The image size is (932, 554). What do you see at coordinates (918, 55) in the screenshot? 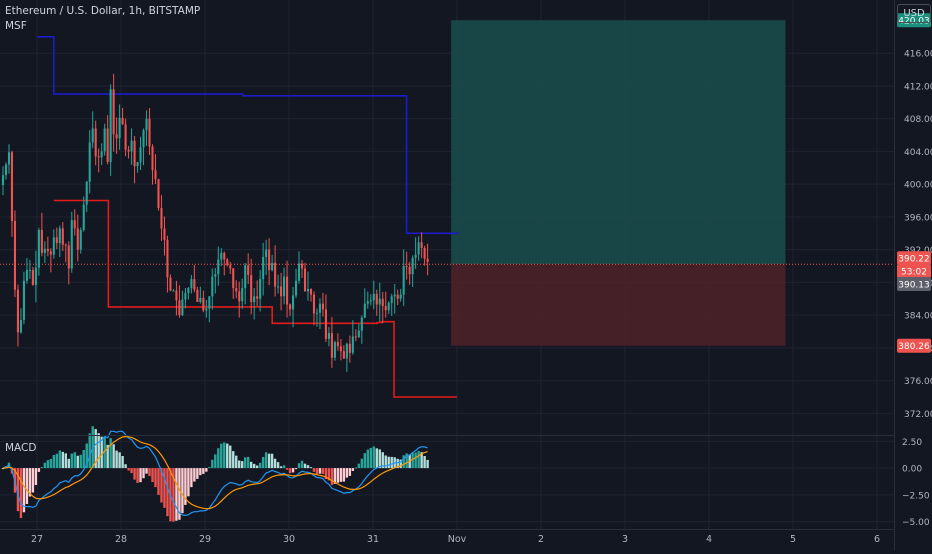
I see `price-tick-label: 416.00` at bounding box center [918, 55].